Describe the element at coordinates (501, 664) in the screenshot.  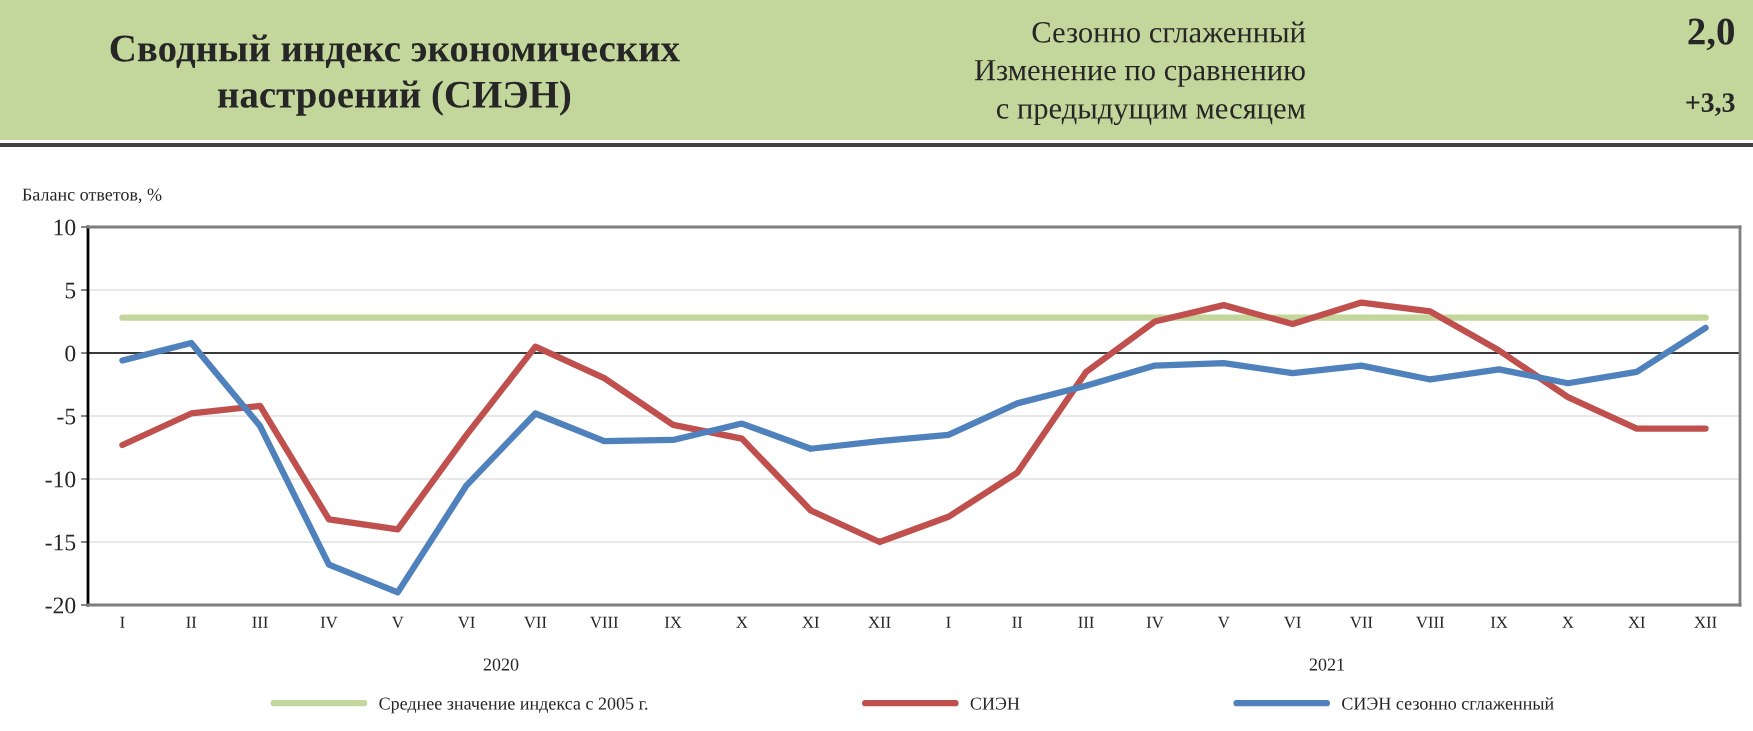
I see `text: 2020` at that location.